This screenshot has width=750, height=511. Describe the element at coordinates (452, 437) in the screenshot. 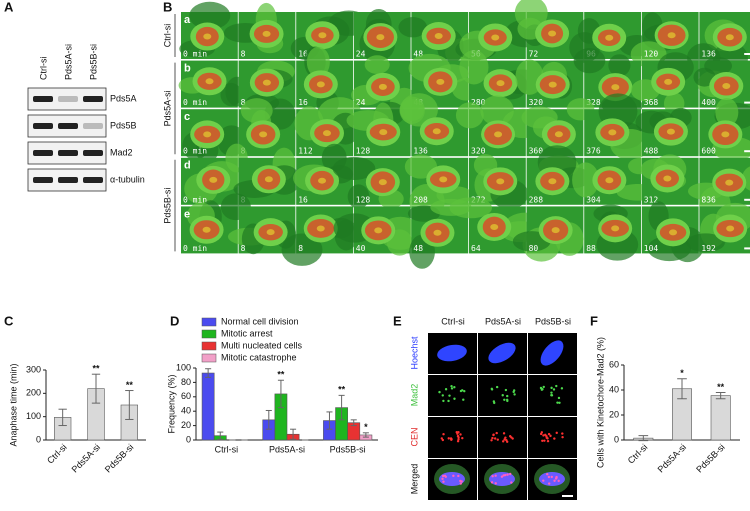

I see `stain-image` at that location.